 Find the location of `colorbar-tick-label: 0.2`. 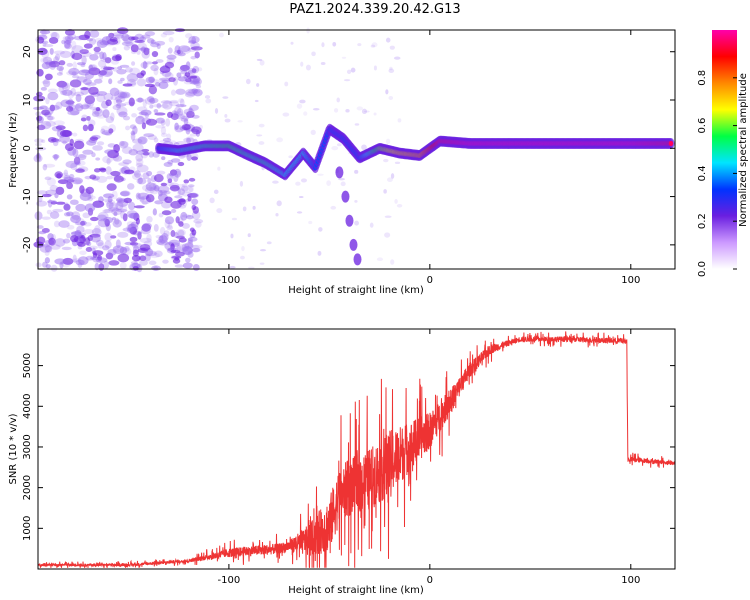

colorbar-tick-label: 0.2 is located at coordinates (702, 221).